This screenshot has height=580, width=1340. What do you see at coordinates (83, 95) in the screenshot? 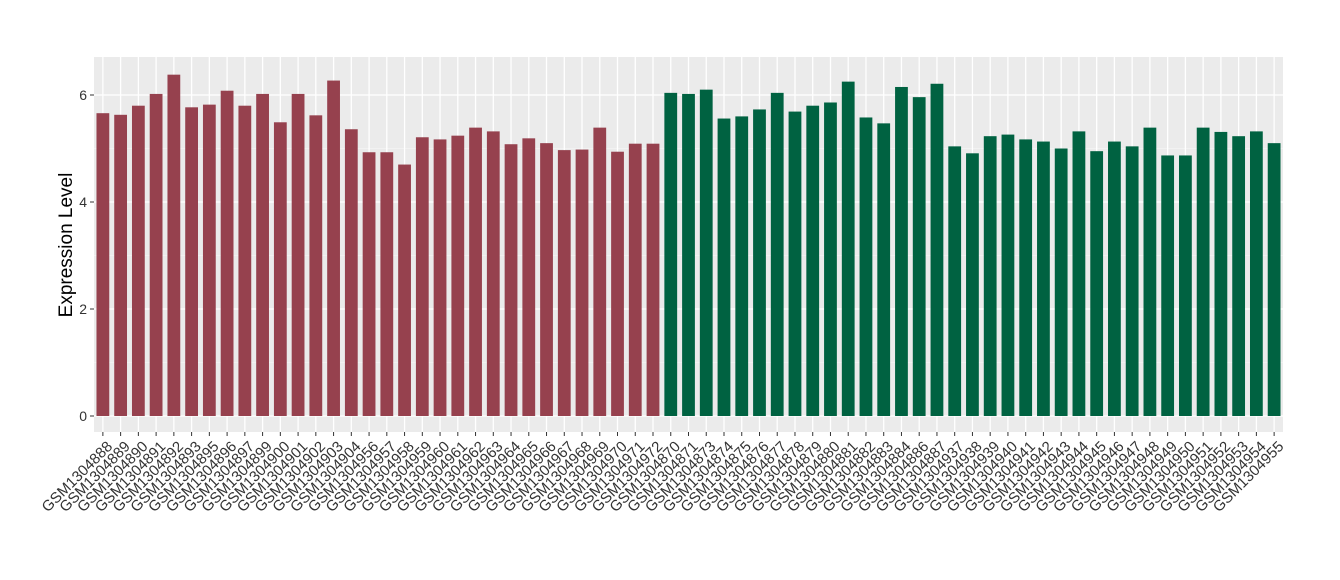
I see `y-tick-label: 6` at bounding box center [83, 95].